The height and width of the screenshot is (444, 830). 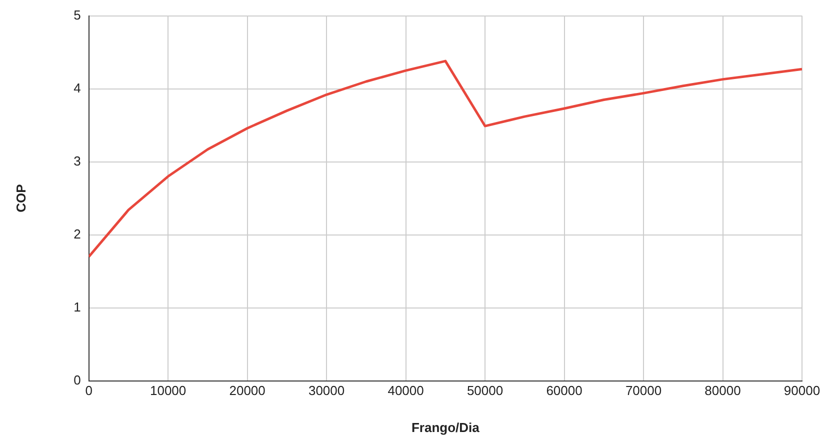 What do you see at coordinates (77, 234) in the screenshot?
I see `y-tick-label: 2` at bounding box center [77, 234].